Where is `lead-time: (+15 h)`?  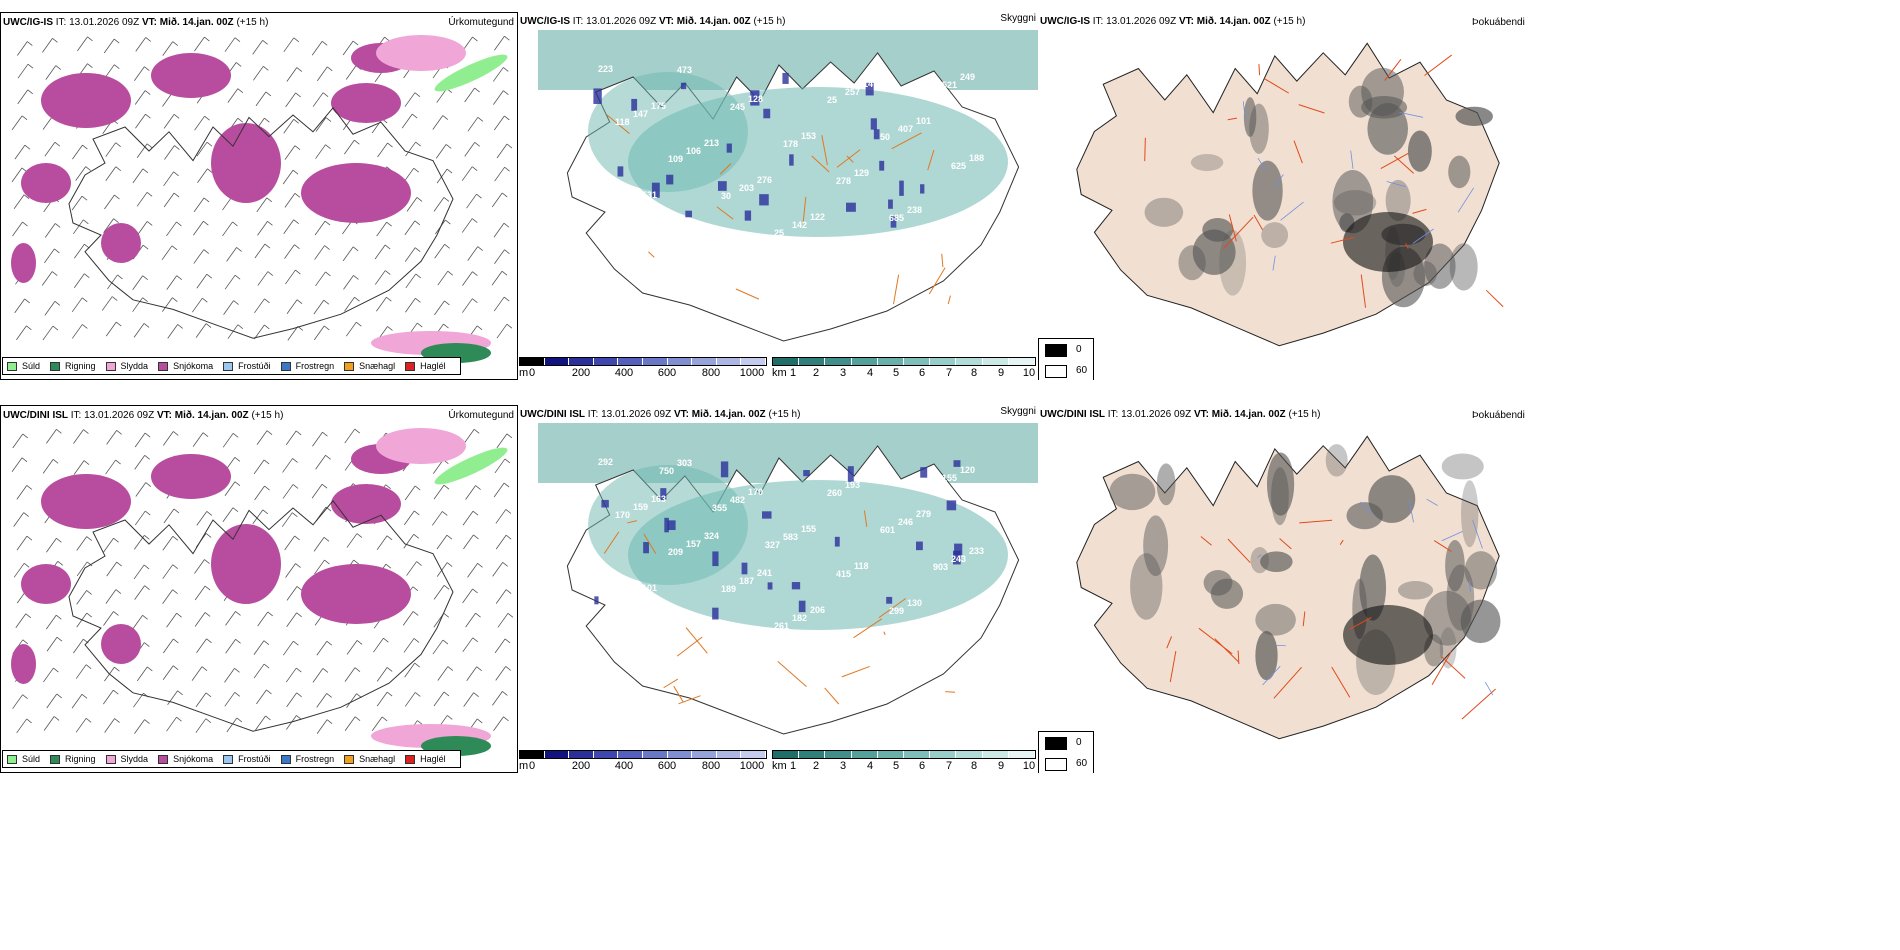
lead-time: (+15 h) is located at coordinates (784, 414).